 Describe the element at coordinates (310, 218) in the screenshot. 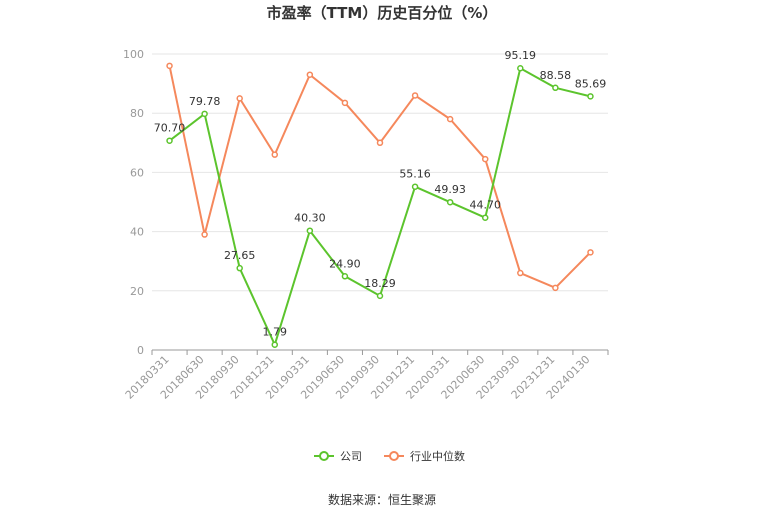

I see `data-label: 40.30` at that location.